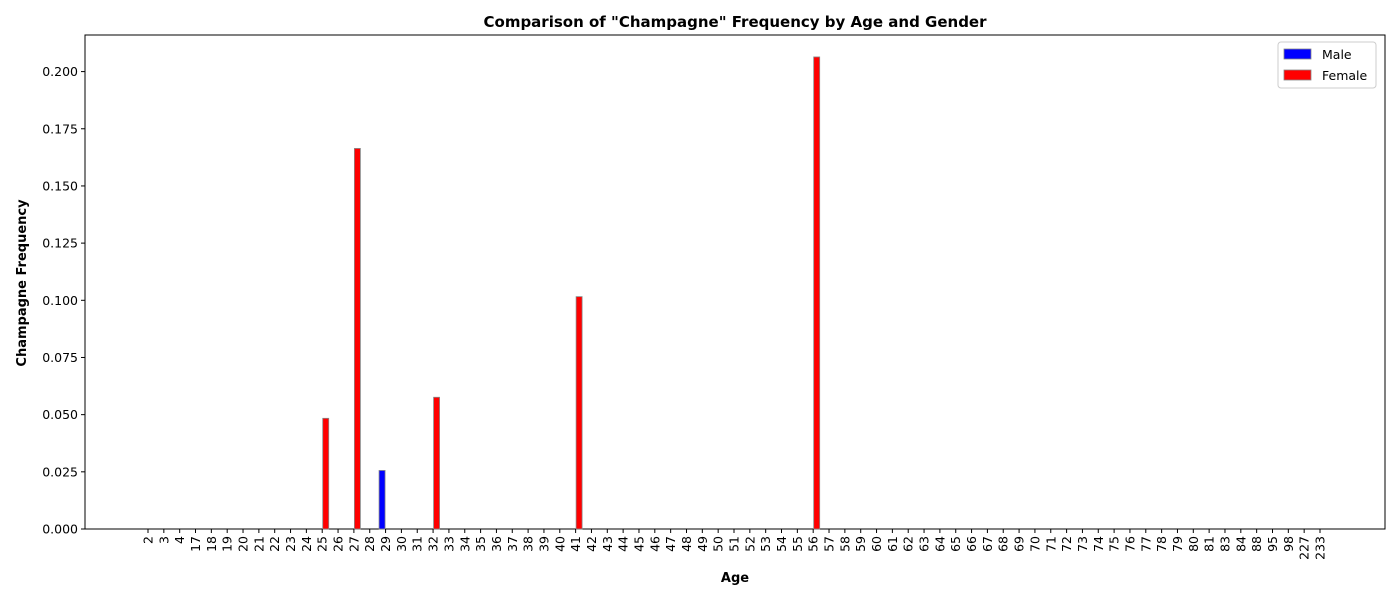 The image size is (1400, 600). What do you see at coordinates (955, 544) in the screenshot?
I see `x-tick-label: 65` at bounding box center [955, 544].